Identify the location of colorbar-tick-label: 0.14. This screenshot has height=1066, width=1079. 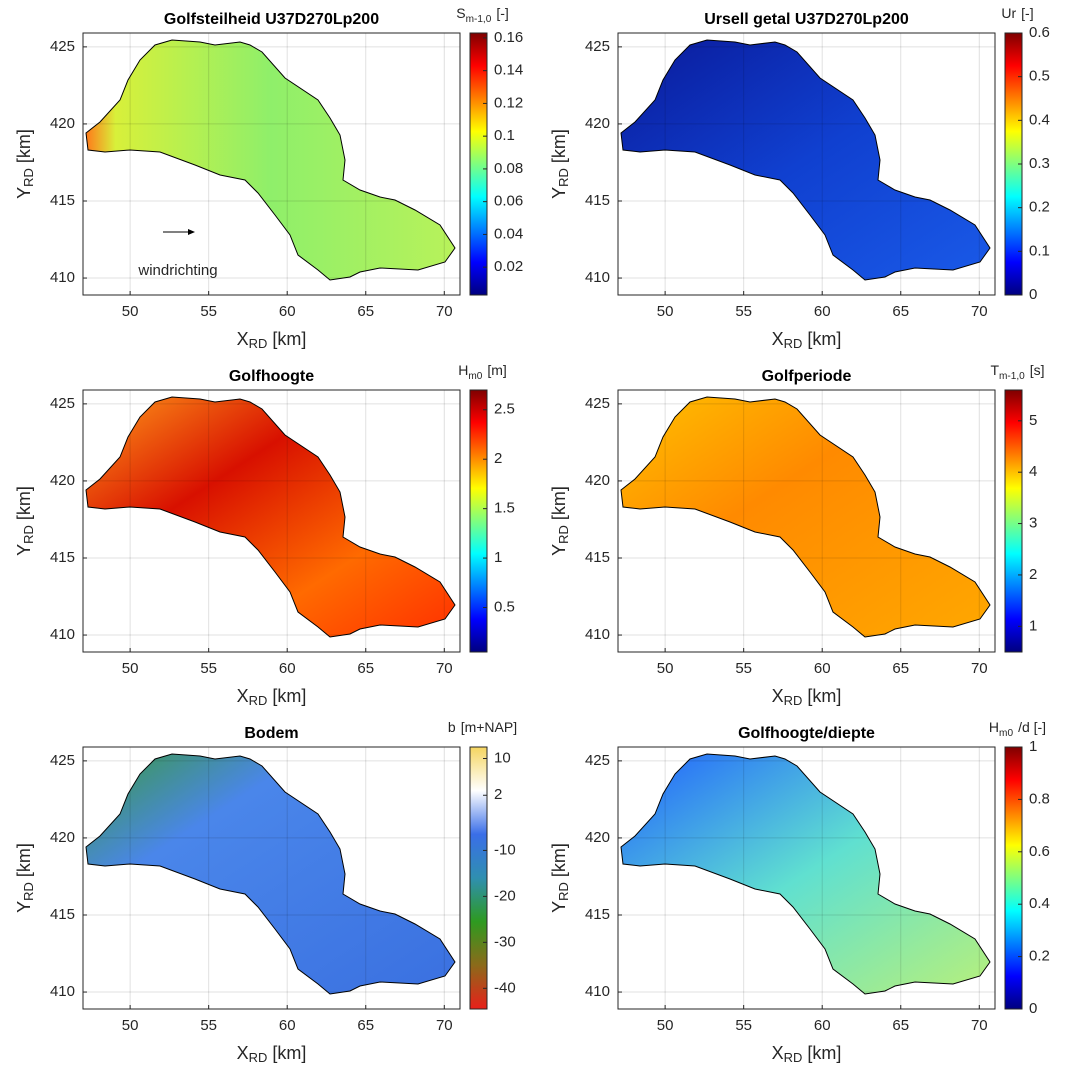
(508, 70).